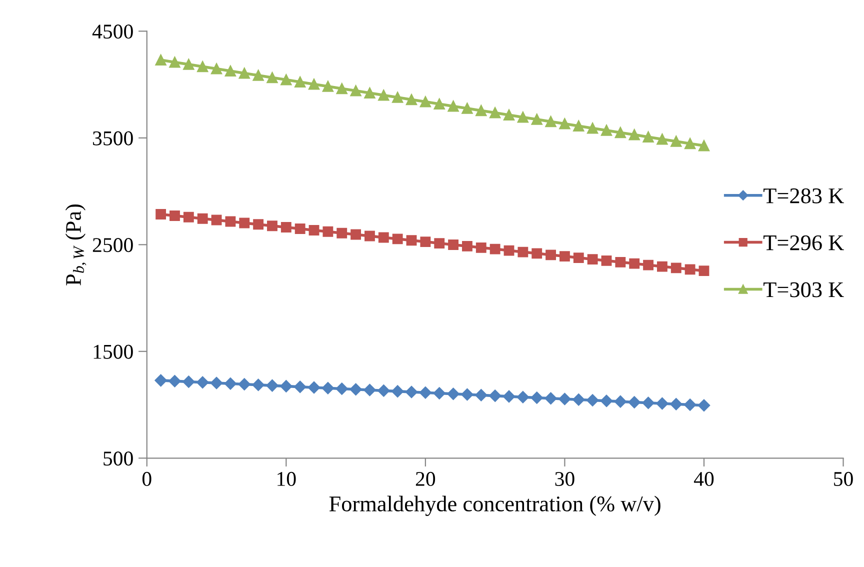  Describe the element at coordinates (112, 31) in the screenshot. I see `y-tick-label: 4500` at that location.